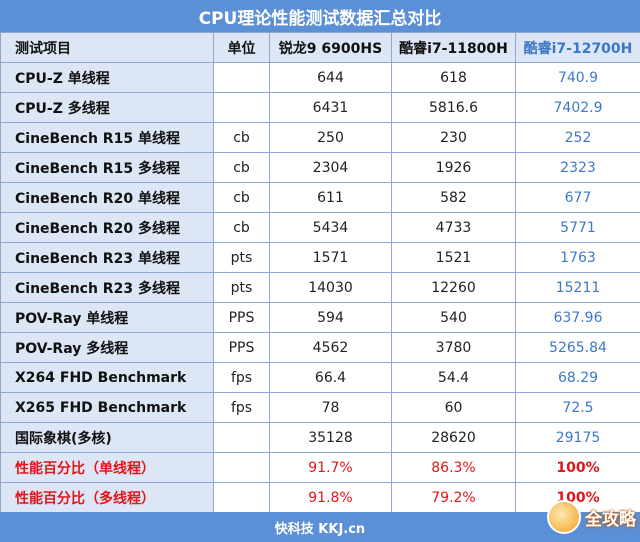  Describe the element at coordinates (107, 137) in the screenshot. I see `row-item-label: CineBench R15 单线程` at that location.